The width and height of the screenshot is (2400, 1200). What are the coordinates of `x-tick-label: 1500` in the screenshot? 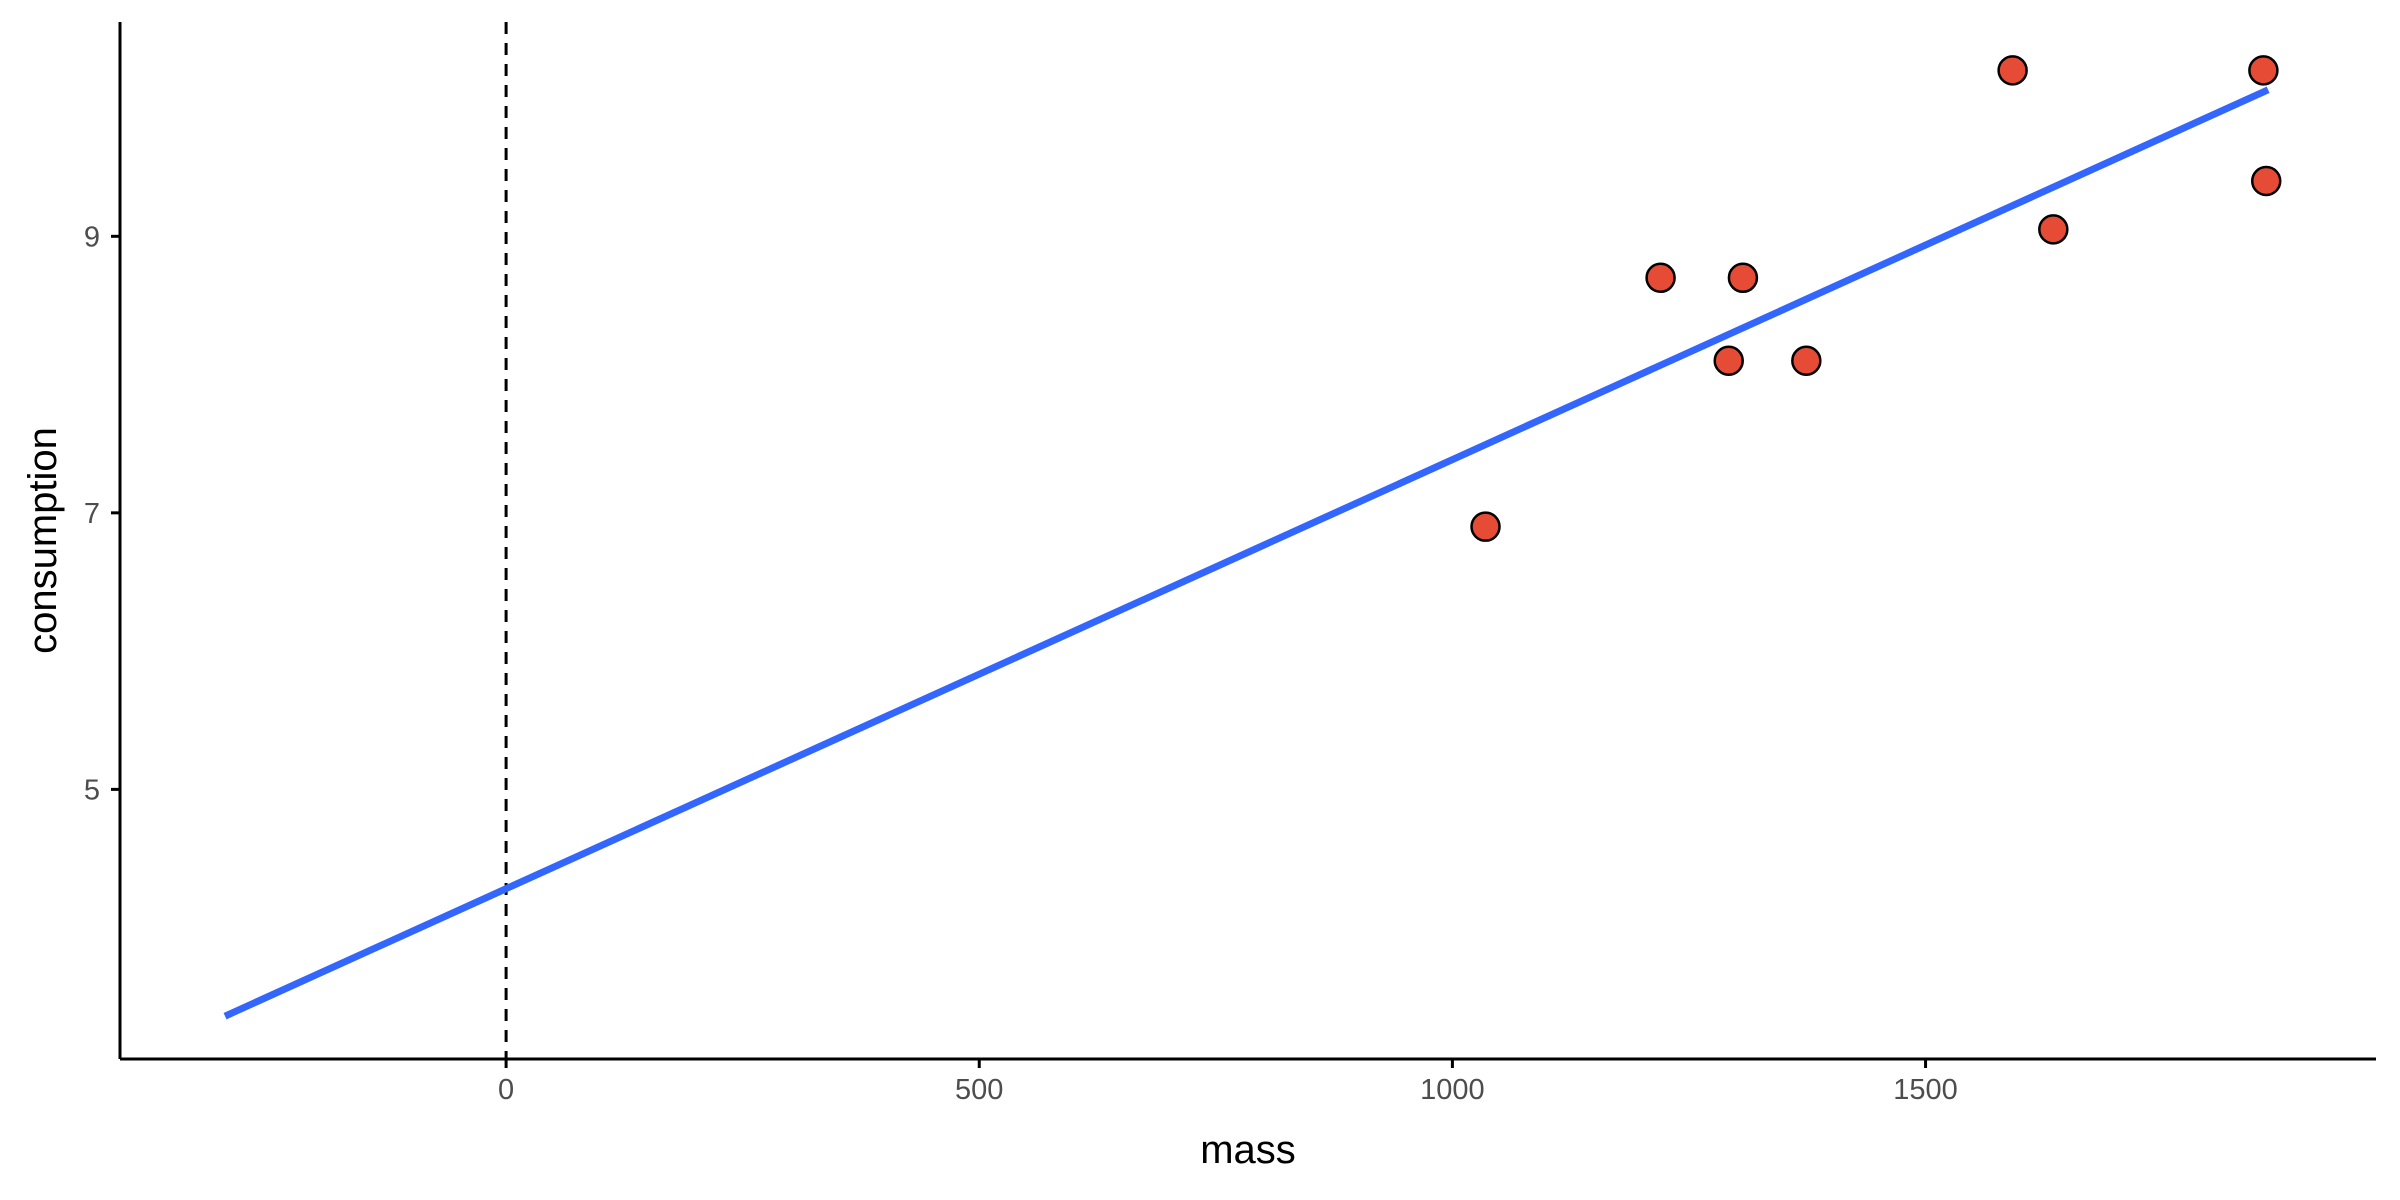 It's located at (1925, 1090).